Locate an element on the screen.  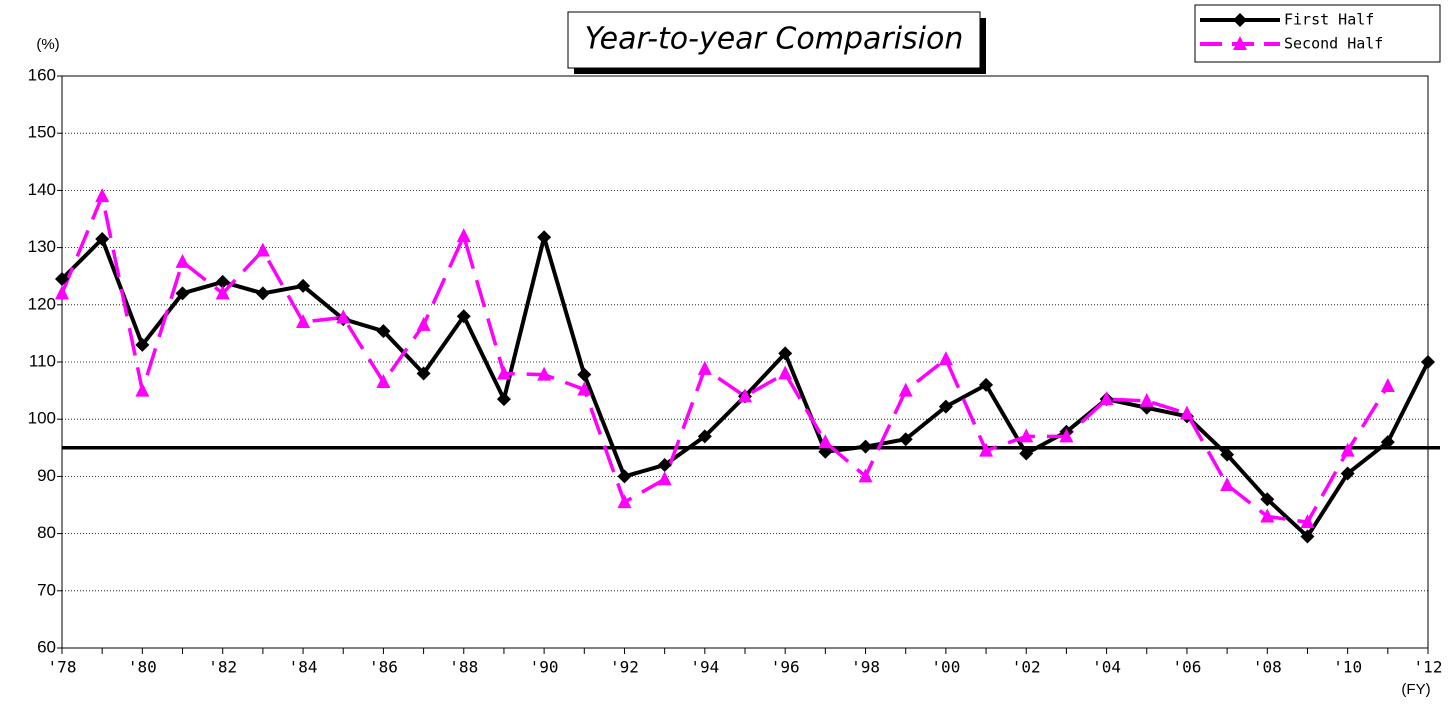
y-tick-label: 80 is located at coordinates (46, 532).